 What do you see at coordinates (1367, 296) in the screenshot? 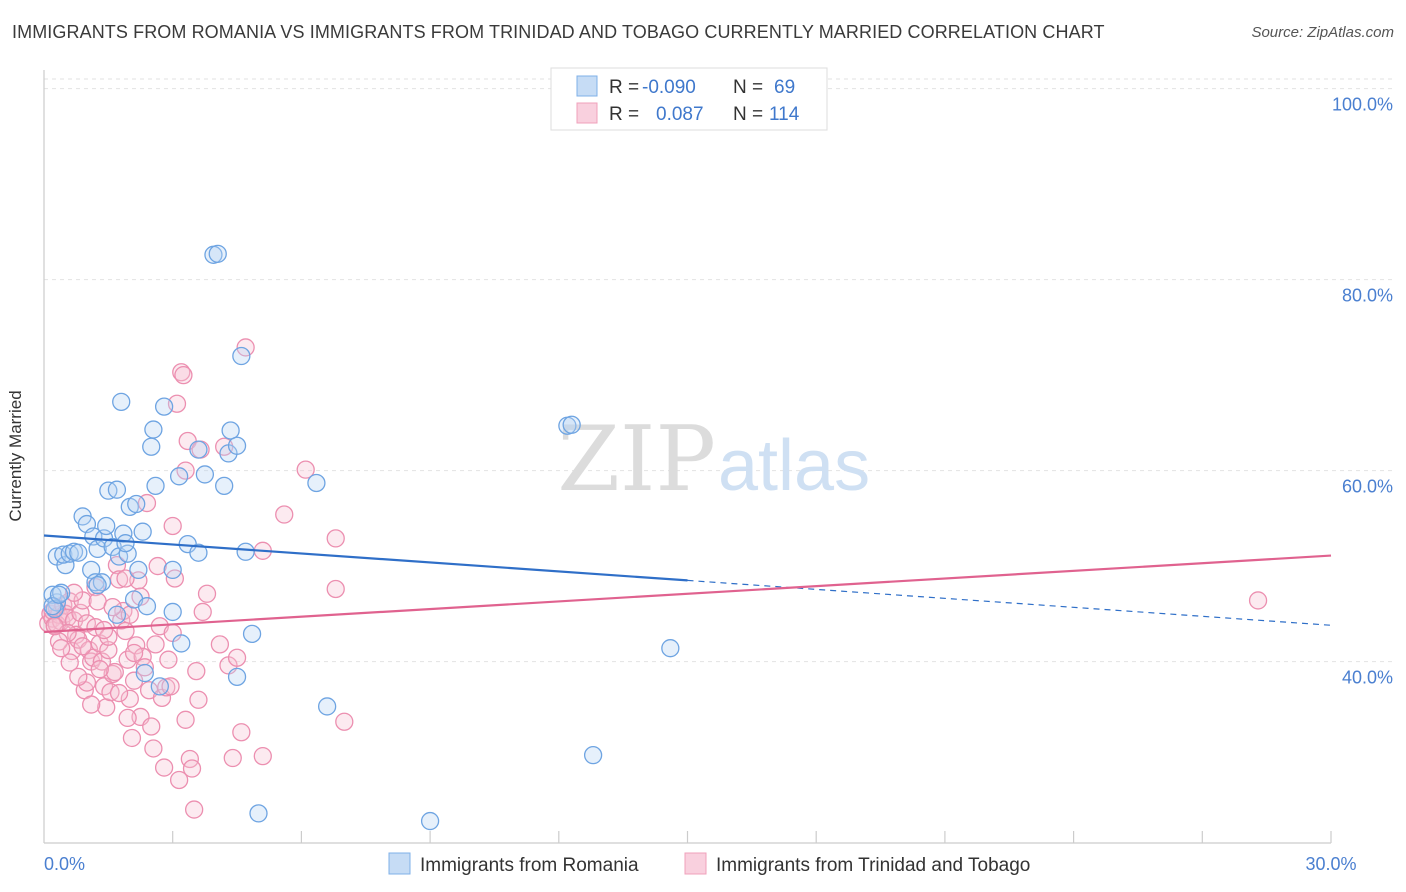
I see `y-tick-label: 80.0%` at bounding box center [1367, 296].